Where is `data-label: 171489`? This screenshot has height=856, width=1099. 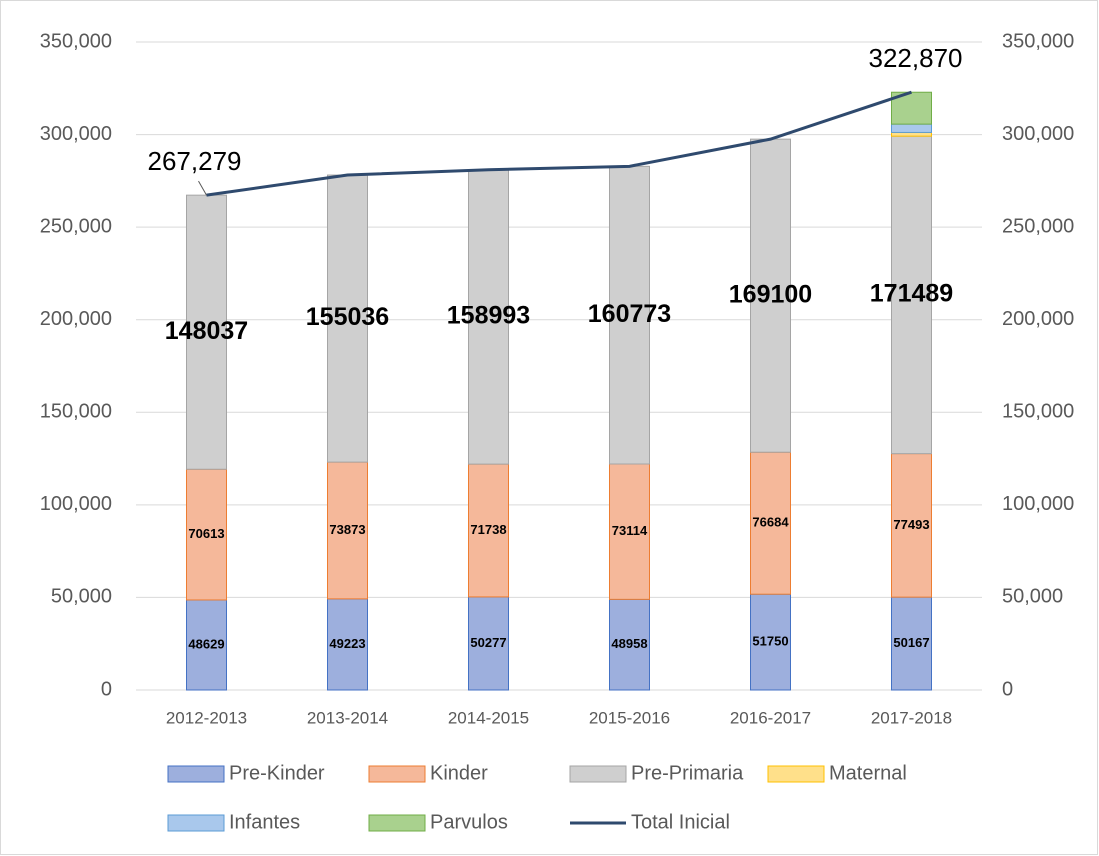 data-label: 171489 is located at coordinates (911, 294).